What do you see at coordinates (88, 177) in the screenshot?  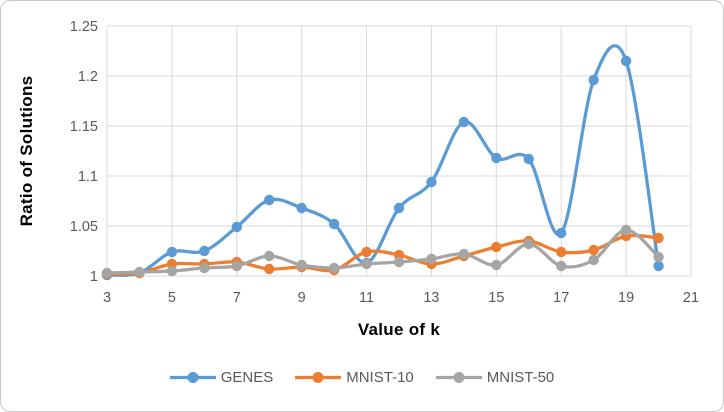 I see `y-tick-label: 1.1` at bounding box center [88, 177].